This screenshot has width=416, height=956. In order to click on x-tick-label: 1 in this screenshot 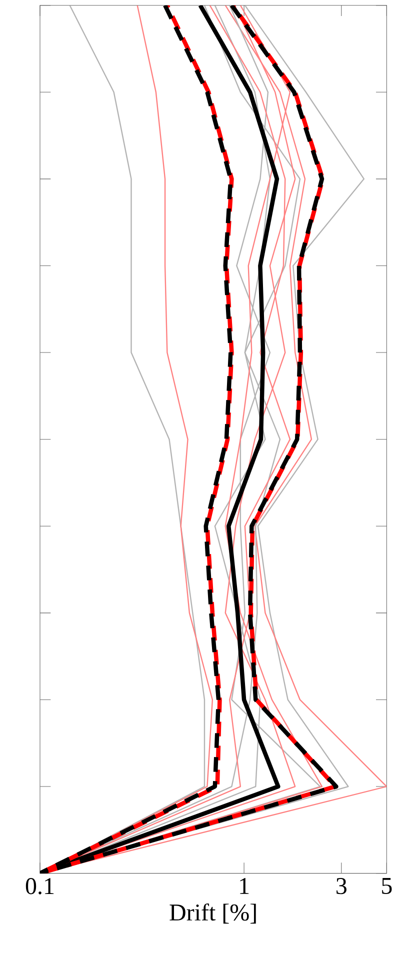, I will do `click(244, 886)`.